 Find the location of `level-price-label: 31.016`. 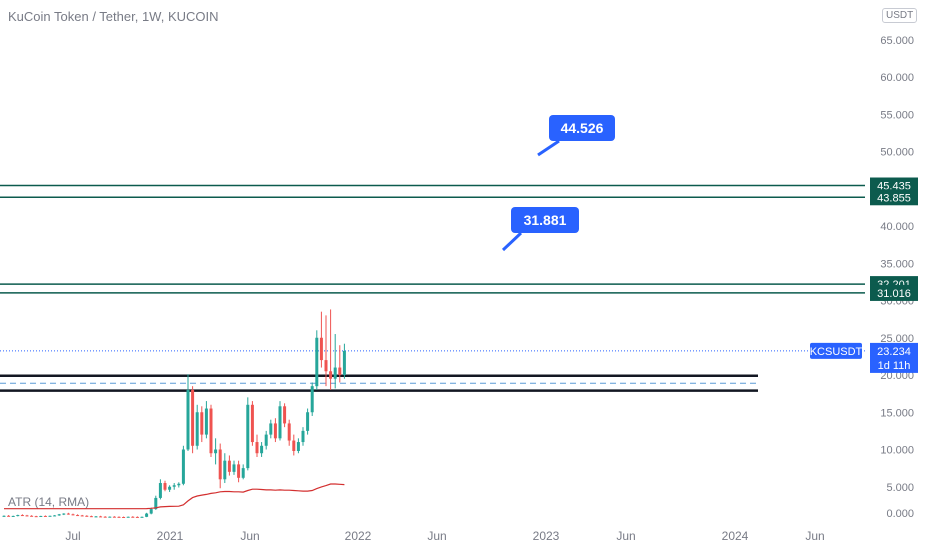

level-price-label: 31.016 is located at coordinates (894, 294).